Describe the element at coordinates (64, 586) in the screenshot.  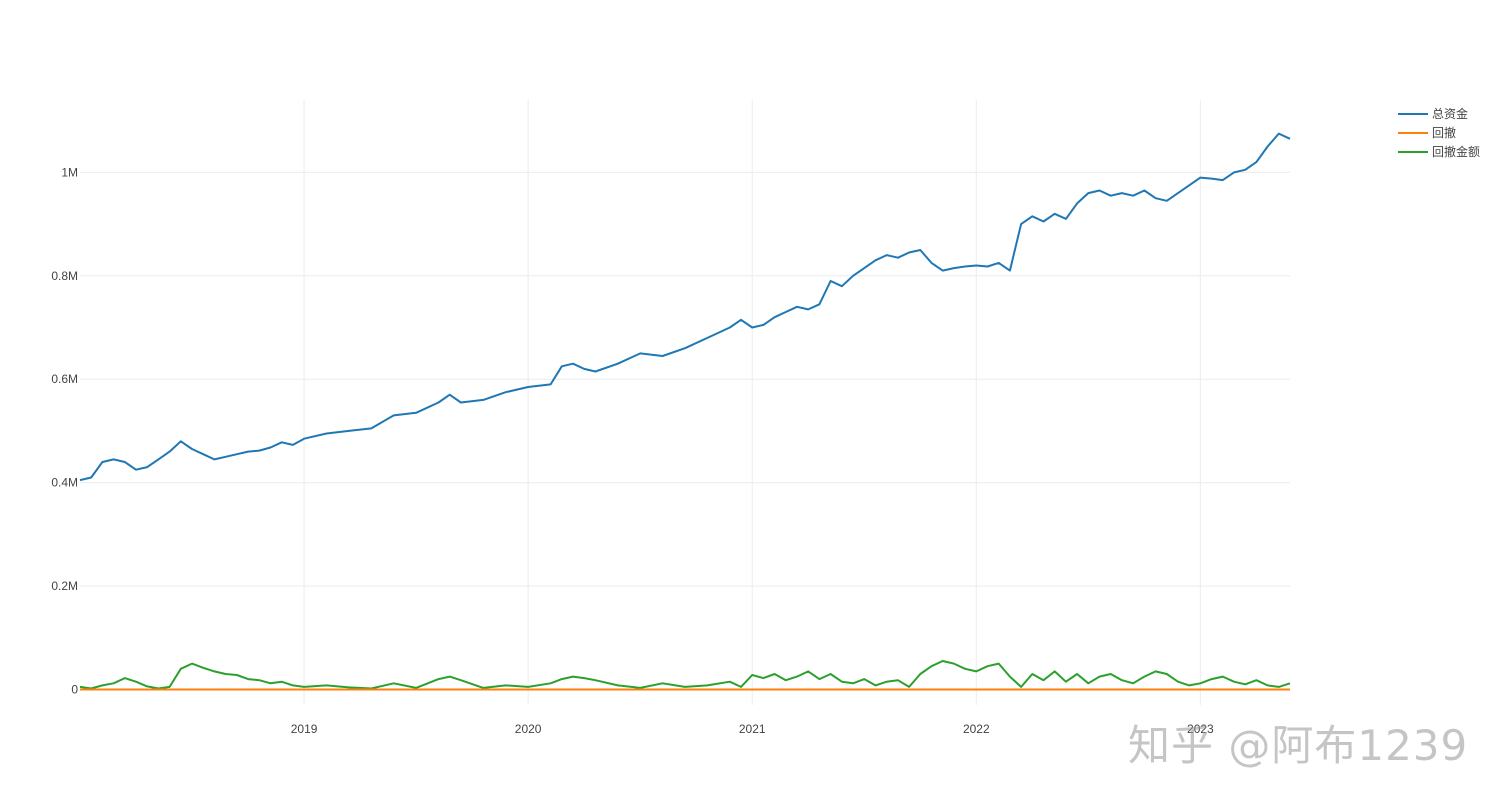
I see `y-tick-label: 0.2M` at that location.